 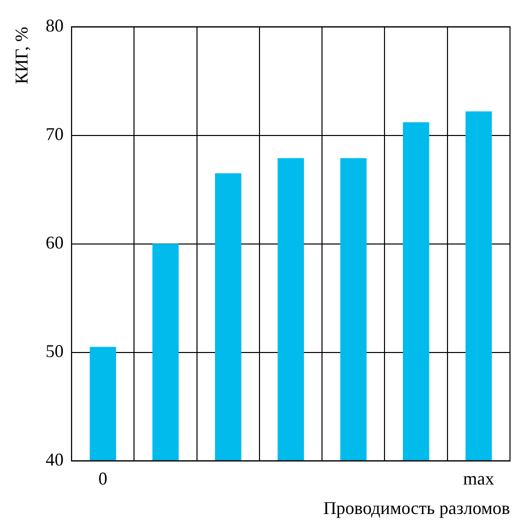 What do you see at coordinates (416, 508) in the screenshot?
I see `x-axis-title: Проводимость разломов` at bounding box center [416, 508].